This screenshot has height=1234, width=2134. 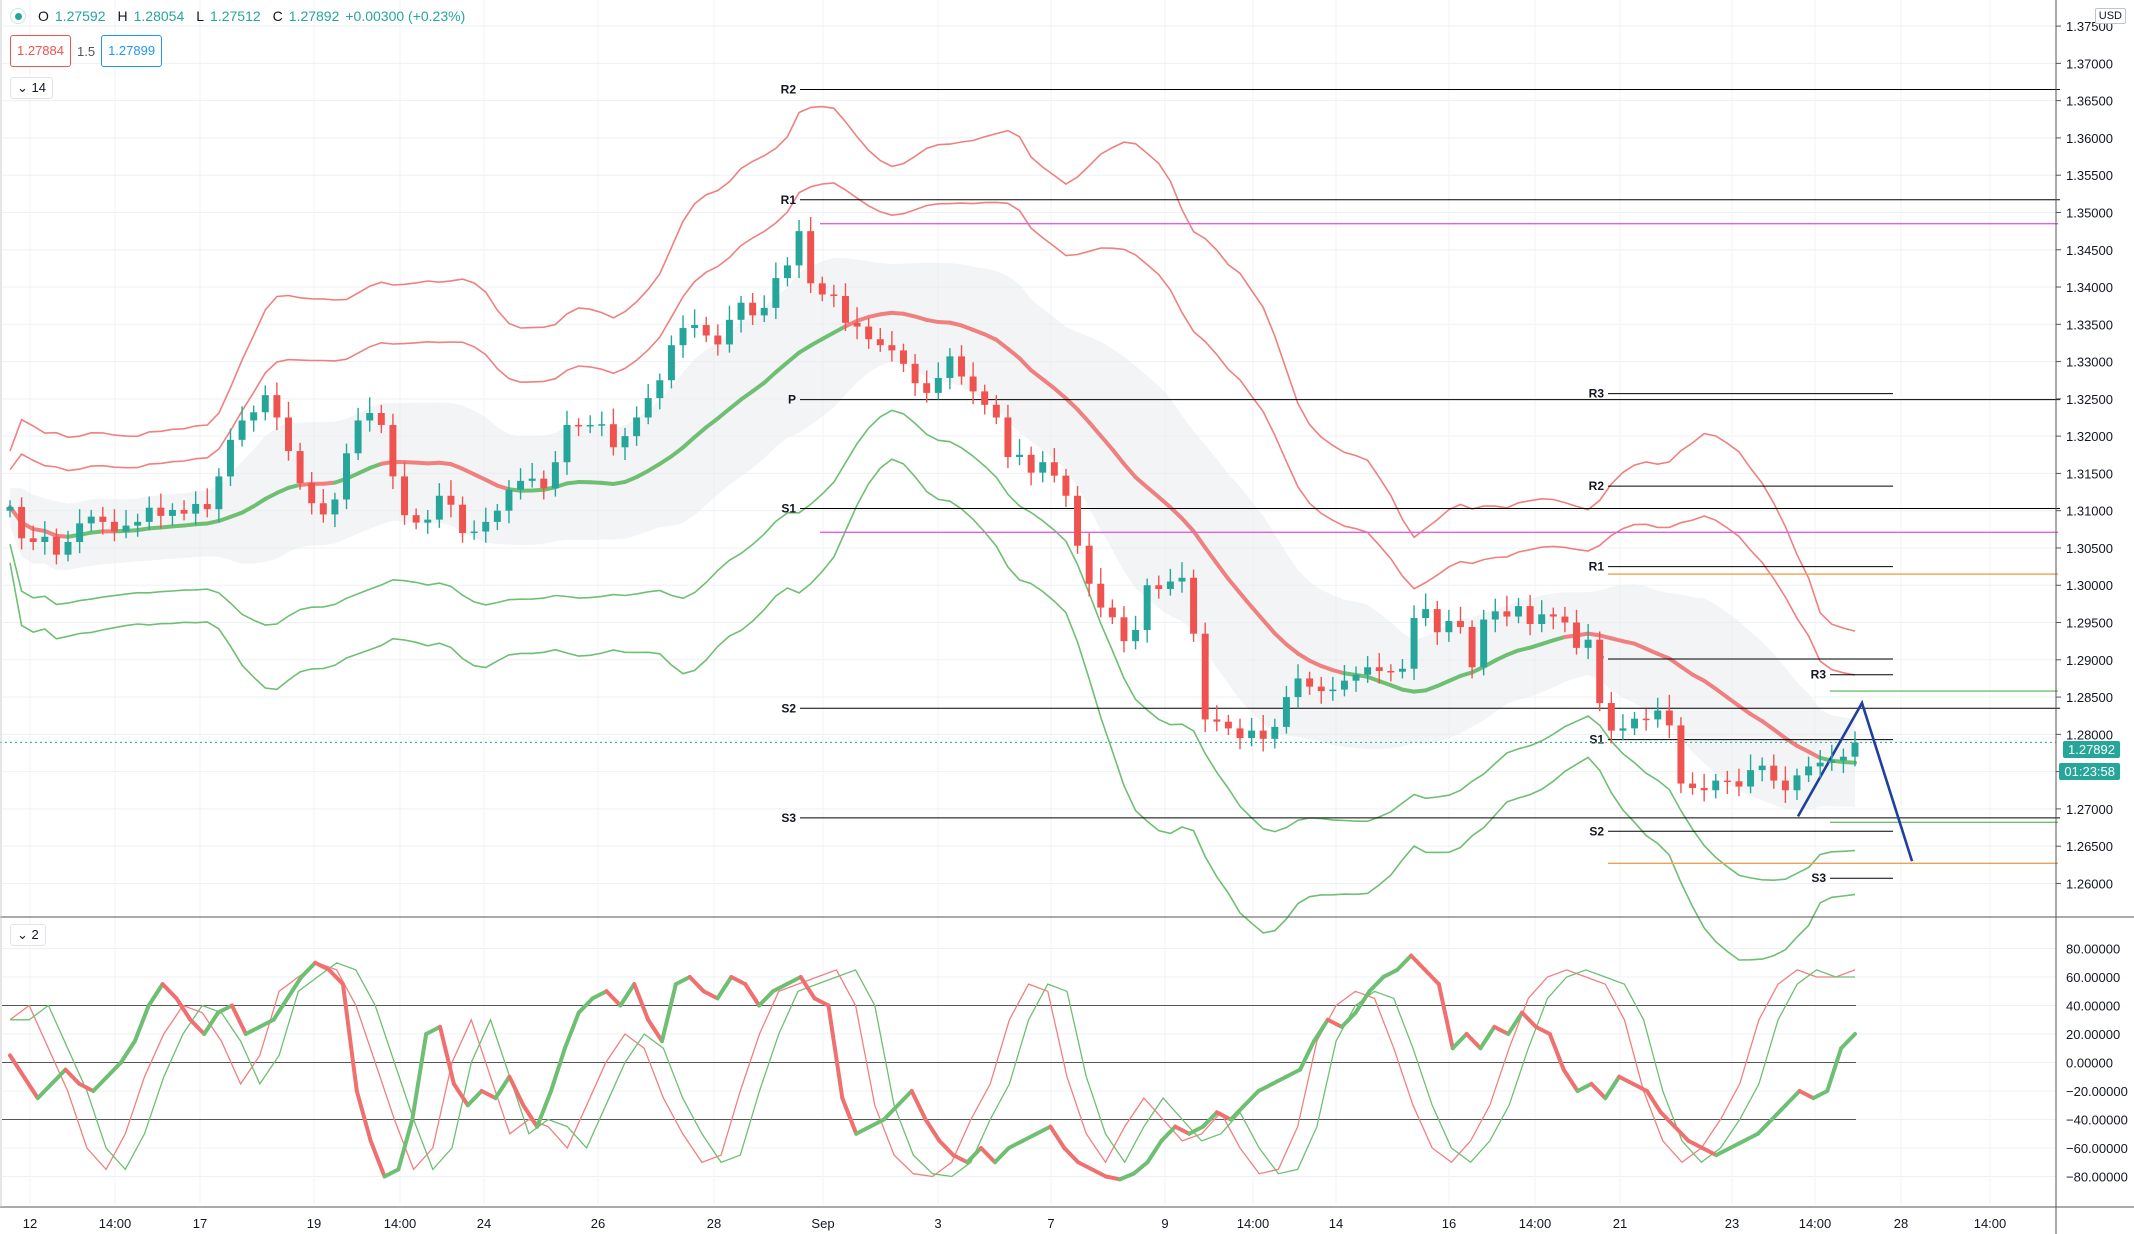 I want to click on x-tick-label: 28, so click(x=714, y=1223).